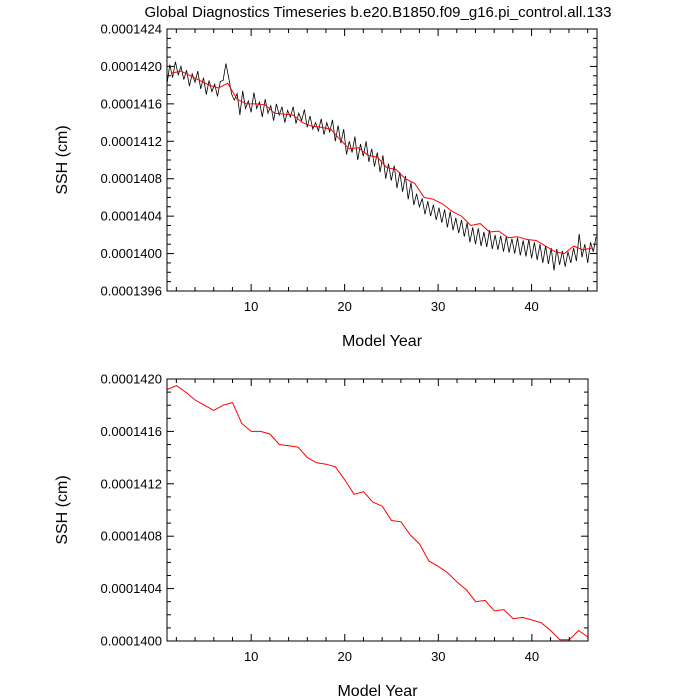 Image resolution: width=700 pixels, height=700 pixels. I want to click on top-xtick-label: 10, so click(251, 306).